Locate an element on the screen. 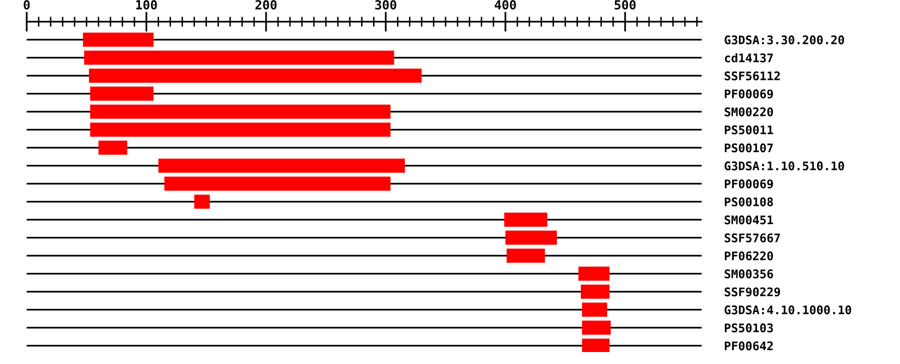 The width and height of the screenshot is (900, 364). y-tick-label: SM00451 is located at coordinates (749, 219).